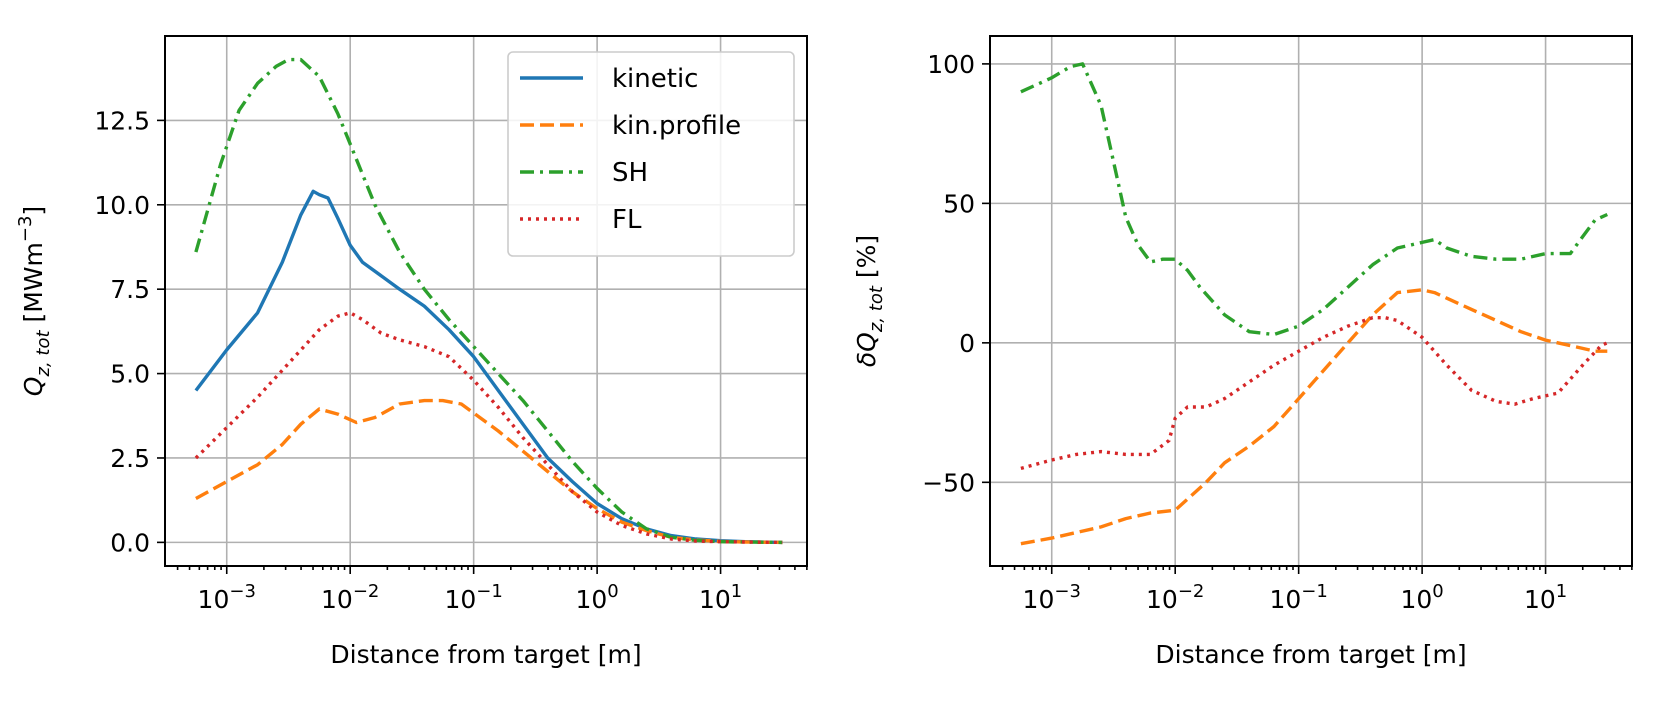 The height and width of the screenshot is (712, 1661). Describe the element at coordinates (959, 203) in the screenshot. I see `right-y-tick-label: 50` at that location.